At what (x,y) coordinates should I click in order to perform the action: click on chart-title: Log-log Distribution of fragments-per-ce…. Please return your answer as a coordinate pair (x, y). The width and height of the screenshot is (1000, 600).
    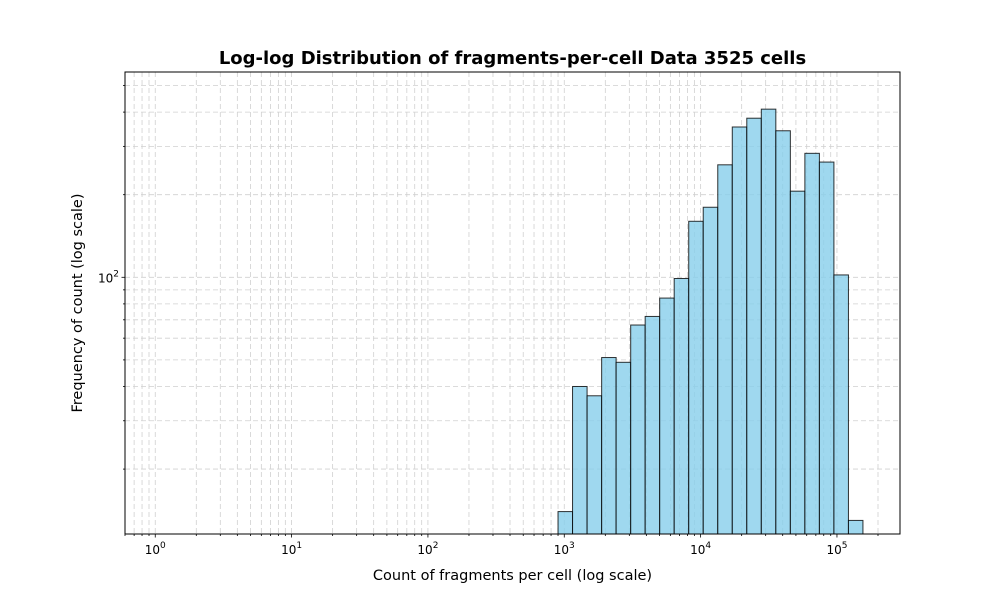
    Looking at the image, I should click on (512, 58).